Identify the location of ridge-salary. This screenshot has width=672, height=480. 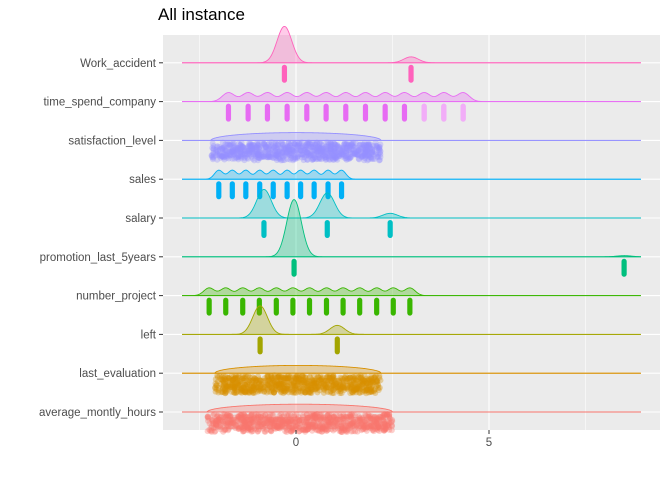
(411, 213).